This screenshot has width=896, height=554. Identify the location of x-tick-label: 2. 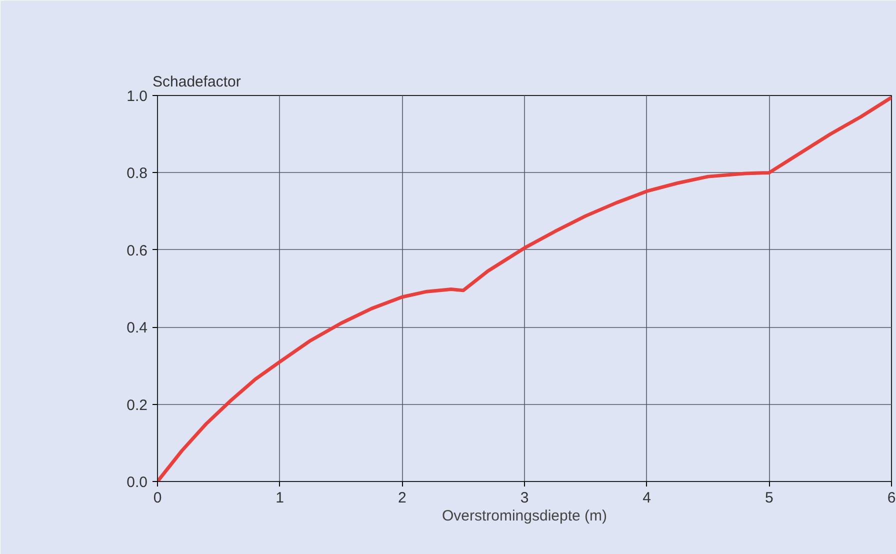
(402, 498).